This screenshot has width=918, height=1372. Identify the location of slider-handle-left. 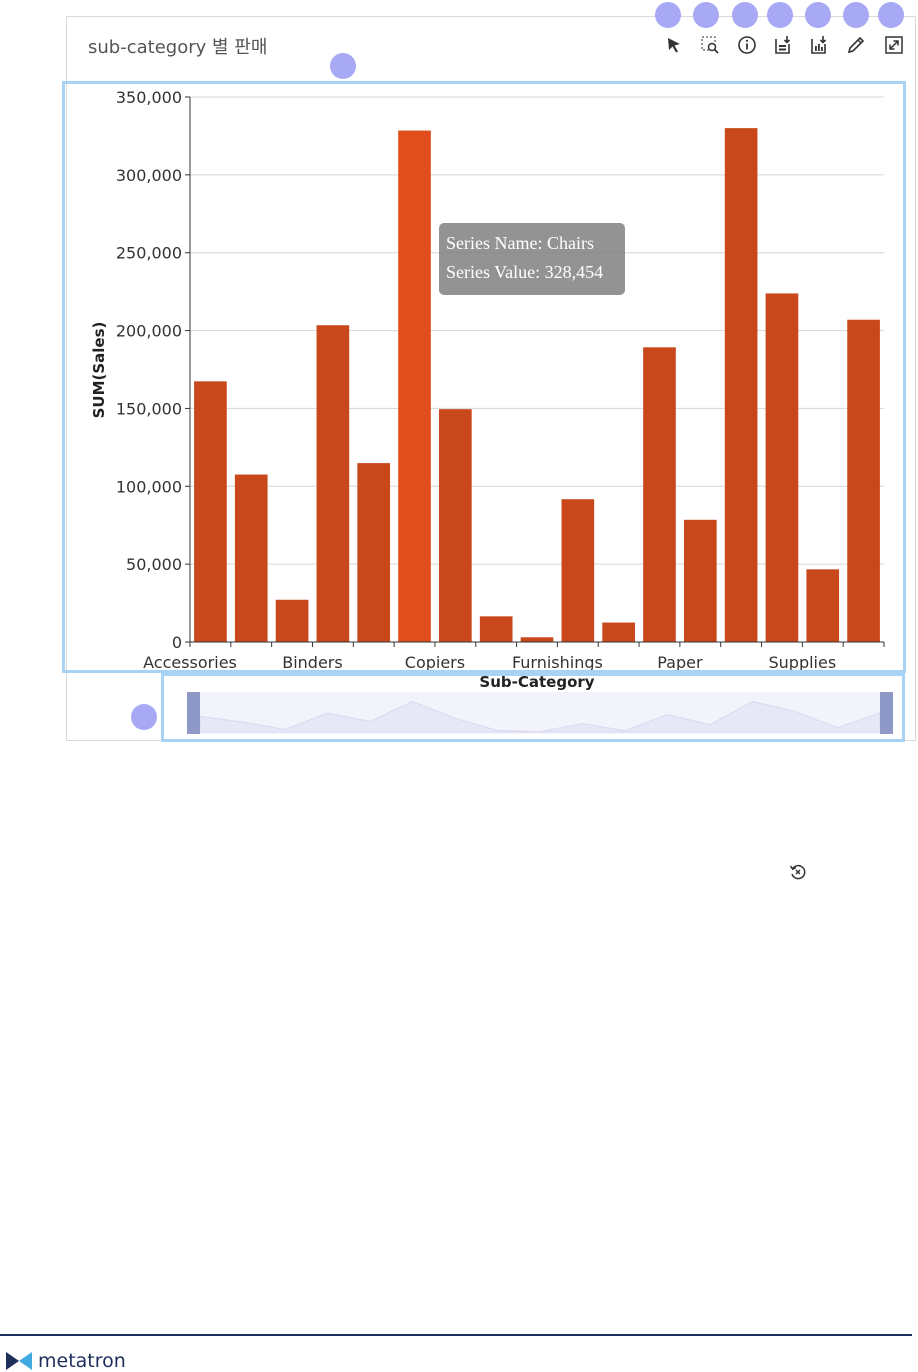
(193, 713).